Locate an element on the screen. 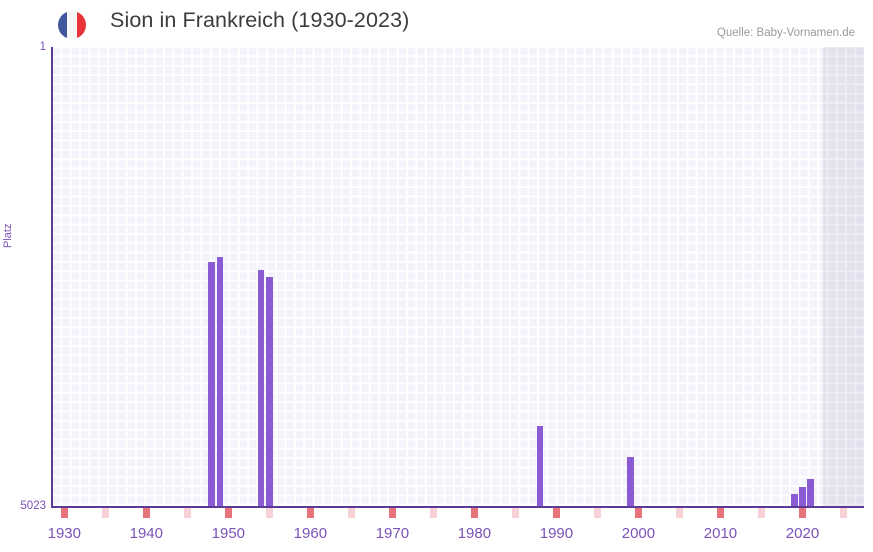  x-tick-label-1940: 1940 is located at coordinates (146, 533).